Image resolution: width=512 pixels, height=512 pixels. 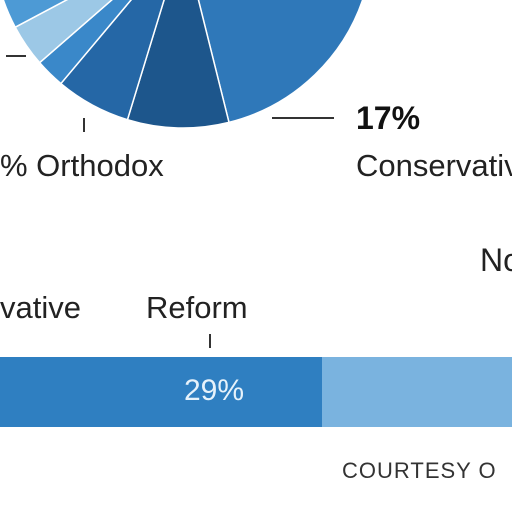 What do you see at coordinates (388, 118) in the screenshot?
I see `conservative-percent-label: 17%` at bounding box center [388, 118].